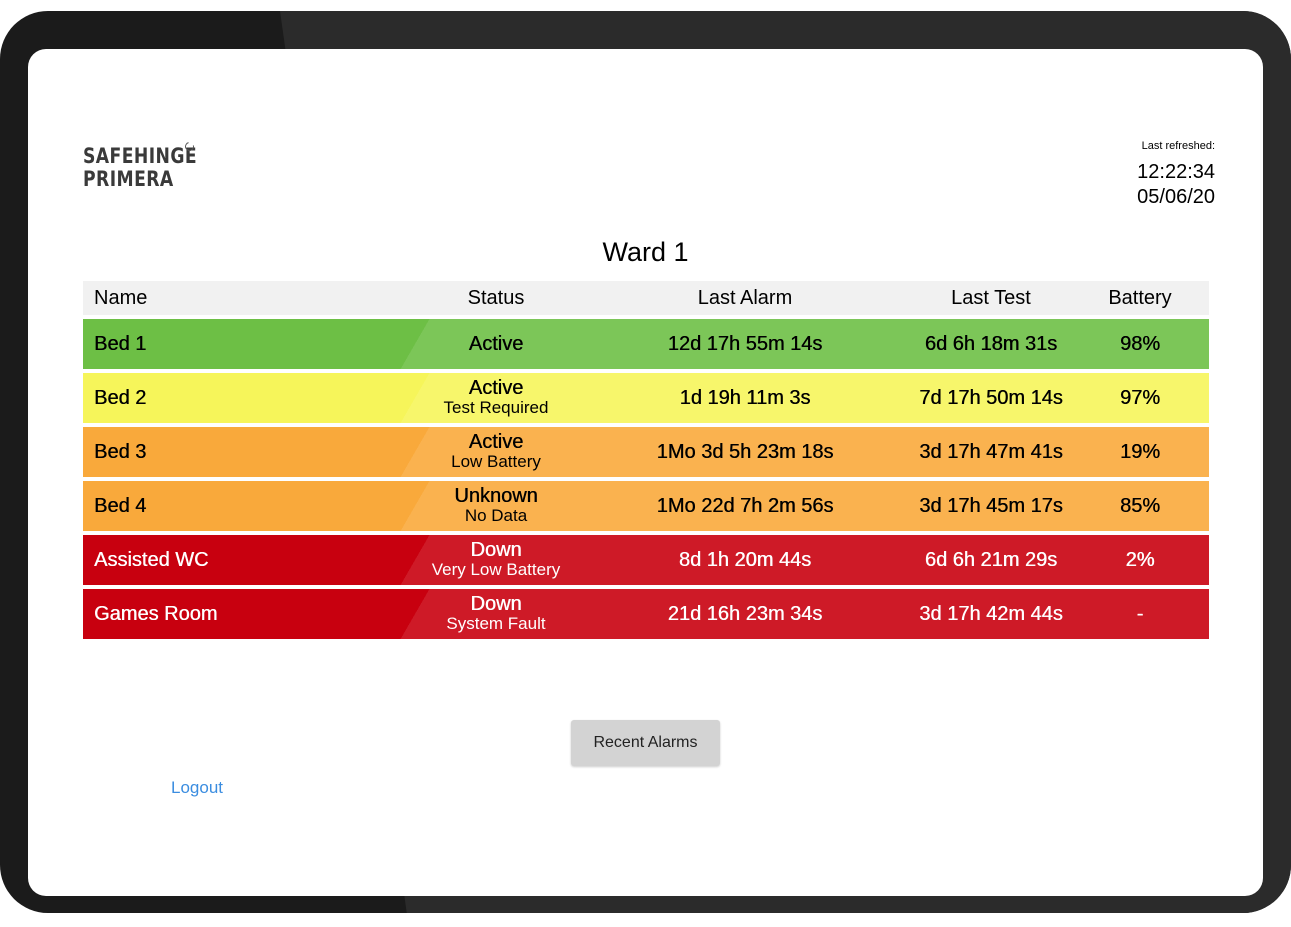  I want to click on row-status: Unknown No Data, so click(496, 505).